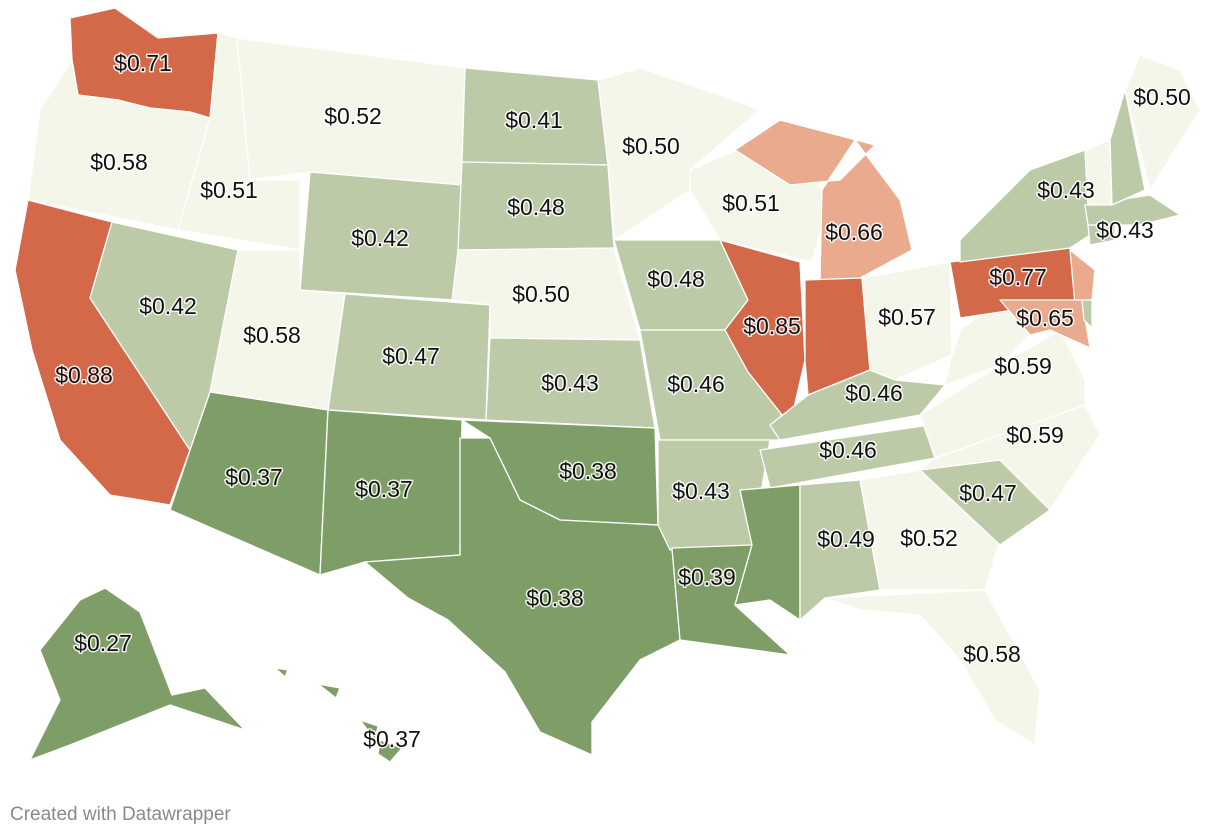 The height and width of the screenshot is (840, 1220). Describe the element at coordinates (676, 279) in the screenshot. I see `state-label-ia: $0.48` at that location.